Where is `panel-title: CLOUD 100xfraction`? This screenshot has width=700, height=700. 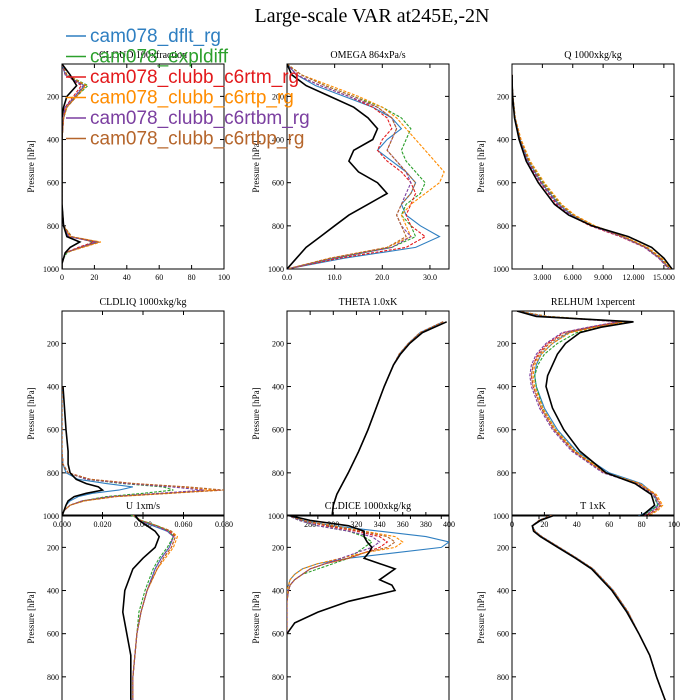
panel-title: CLOUD 100xfraction is located at coordinates (143, 55).